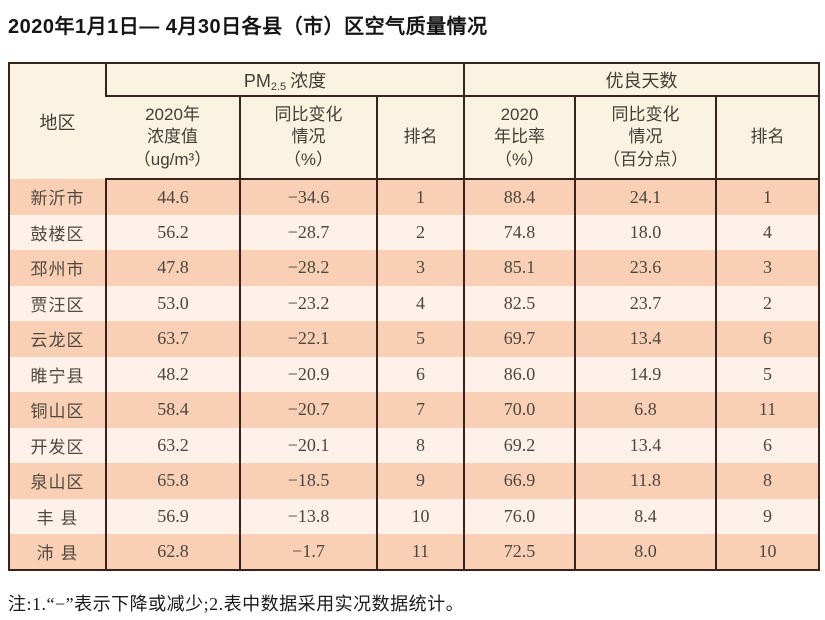 Image resolution: width=825 pixels, height=620 pixels. I want to click on pm-rank-cell: 4, so click(420, 303).